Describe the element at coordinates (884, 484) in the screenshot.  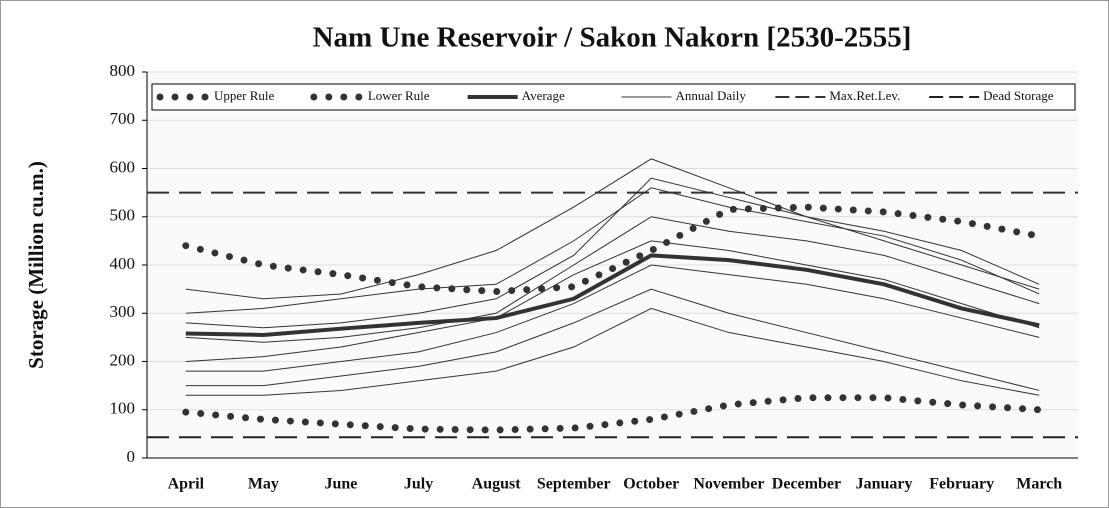
I see `x-tick-label: January` at that location.